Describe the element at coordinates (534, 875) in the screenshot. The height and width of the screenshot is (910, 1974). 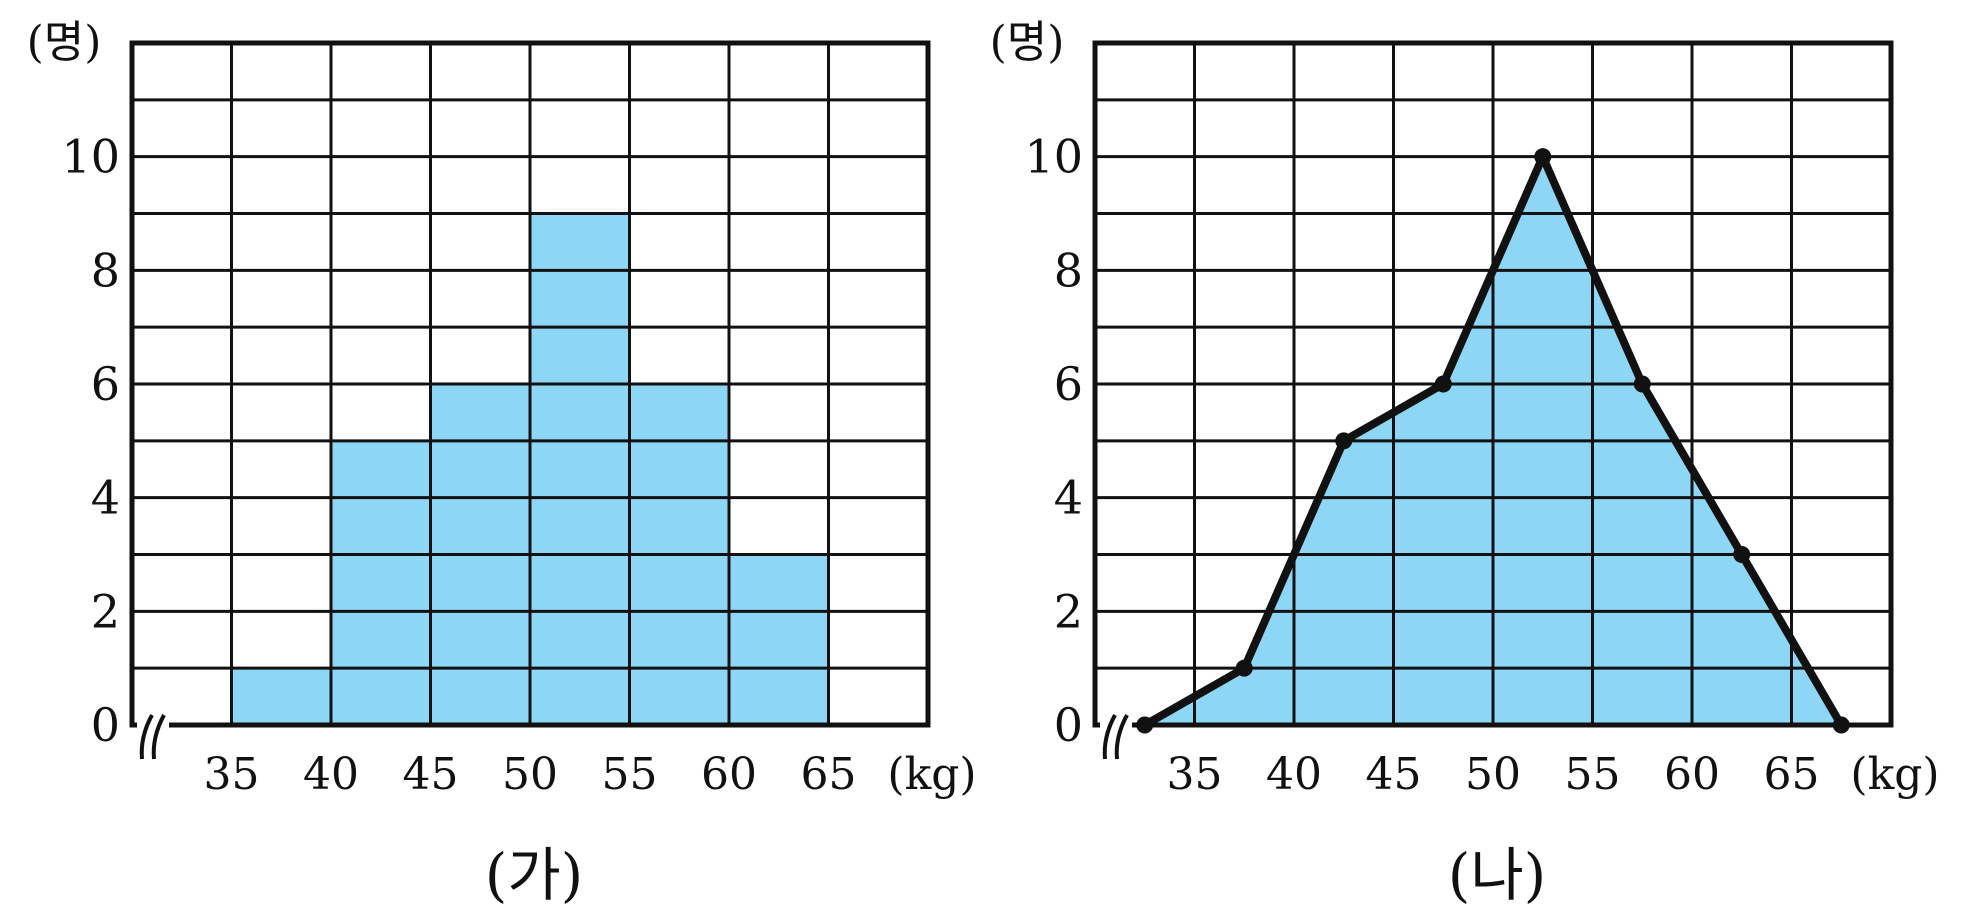
I see `chart-caption: (가)` at that location.